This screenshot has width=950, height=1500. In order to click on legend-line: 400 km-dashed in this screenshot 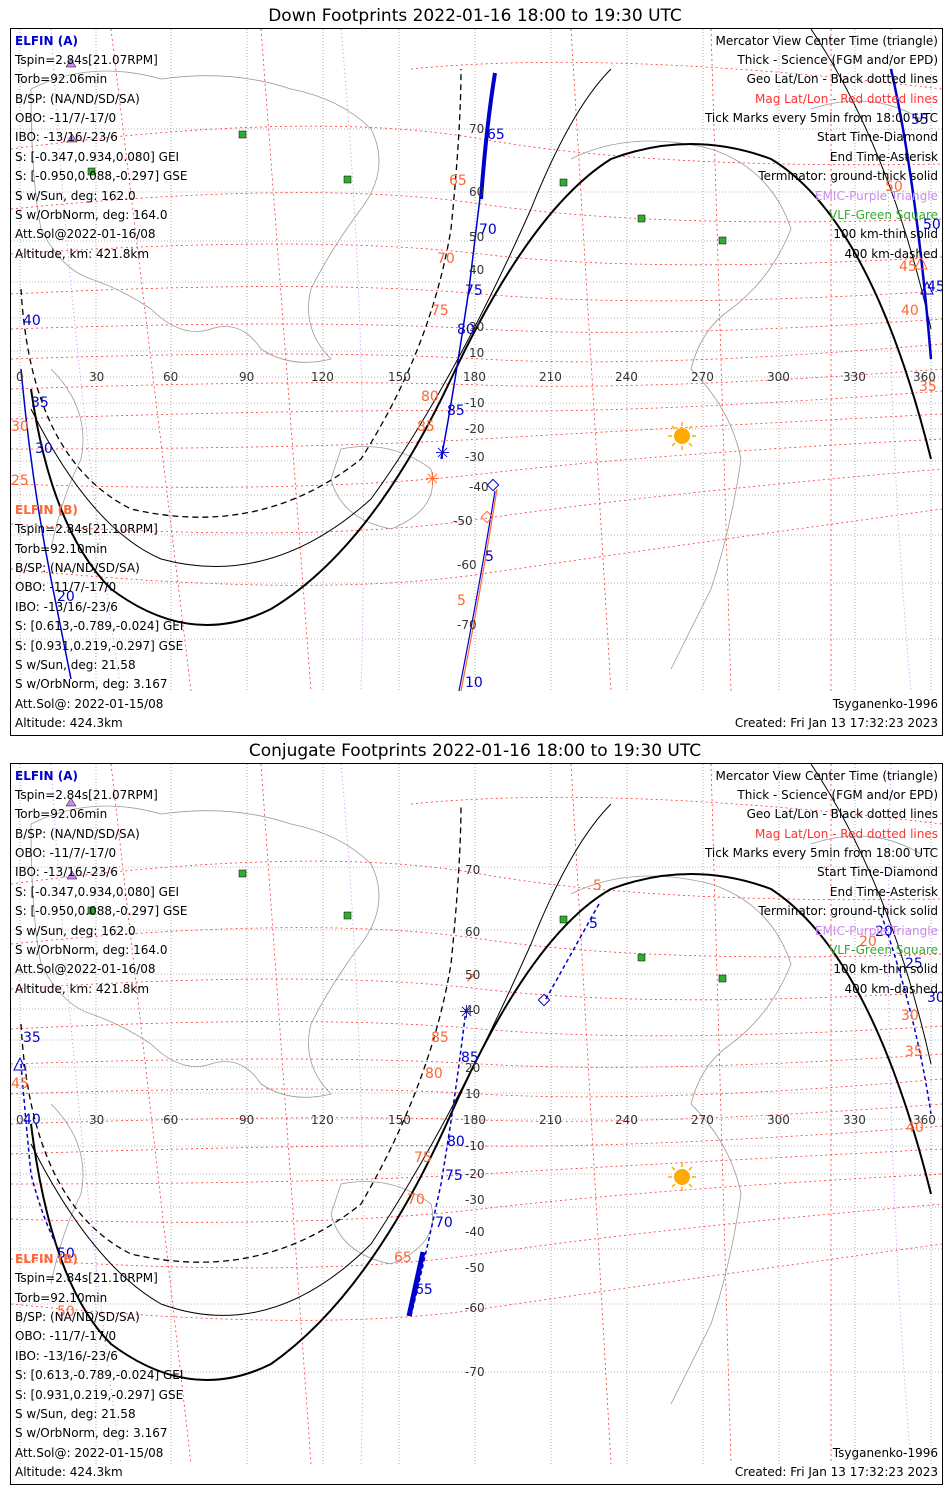, I will do `click(891, 254)`.